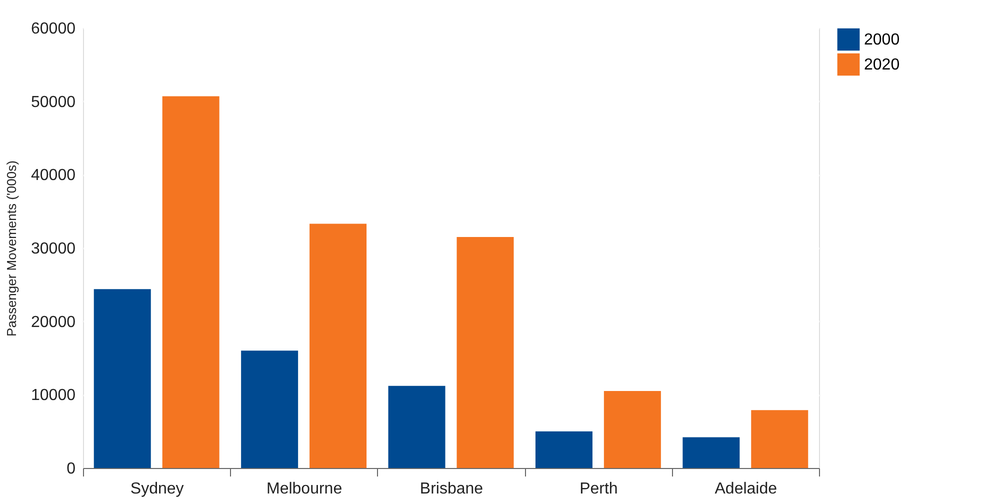  I want to click on x-tick-label: Adelaide, so click(746, 489).